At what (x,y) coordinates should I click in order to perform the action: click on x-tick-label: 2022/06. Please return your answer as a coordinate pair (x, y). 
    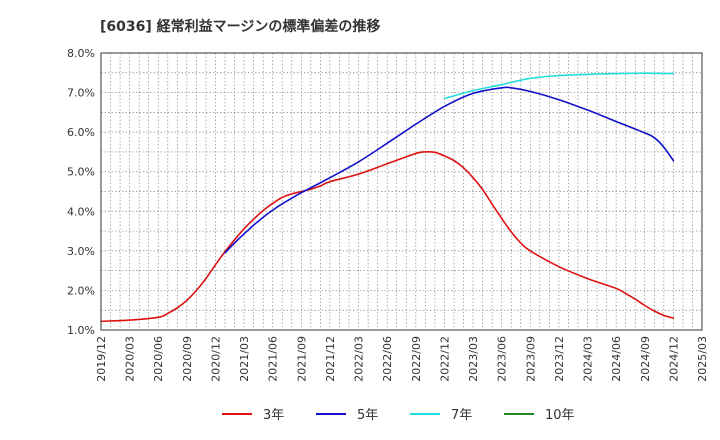
    Looking at the image, I should click on (387, 359).